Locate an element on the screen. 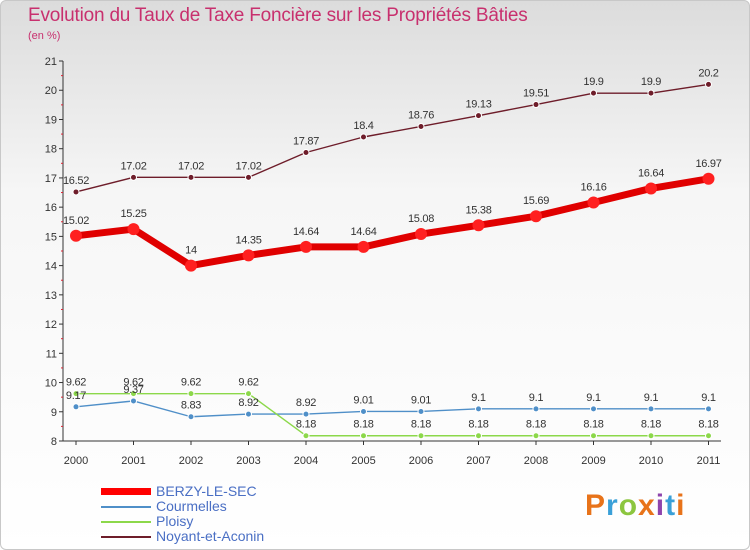 The width and height of the screenshot is (750, 550). logo-letter: i is located at coordinates (681, 505).